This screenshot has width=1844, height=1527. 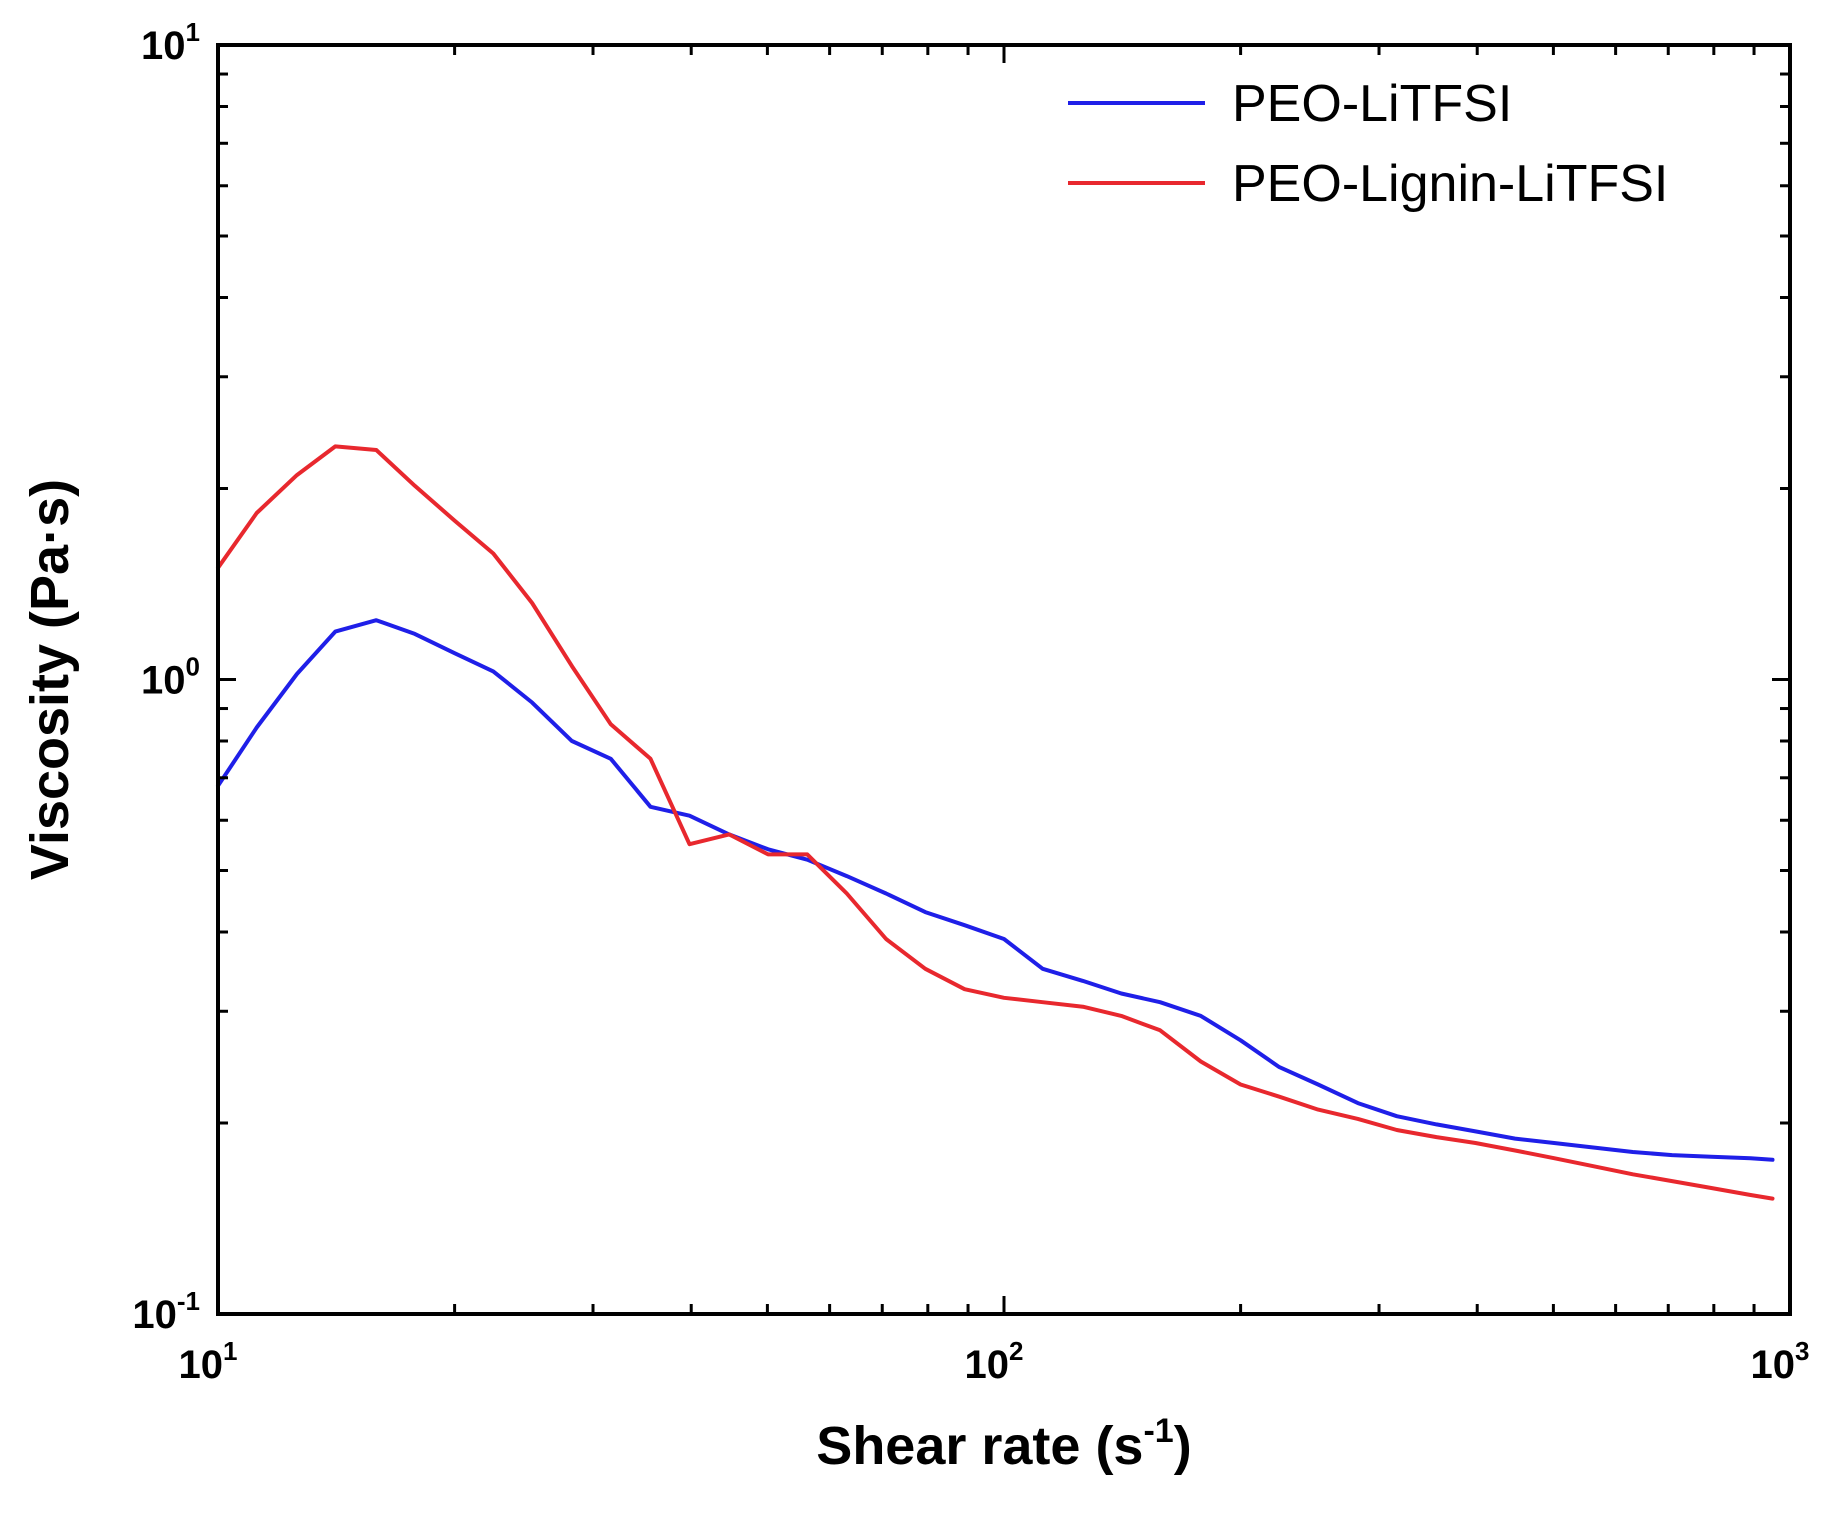 What do you see at coordinates (208, 1361) in the screenshot?
I see `x-tick-label: 10¹` at bounding box center [208, 1361].